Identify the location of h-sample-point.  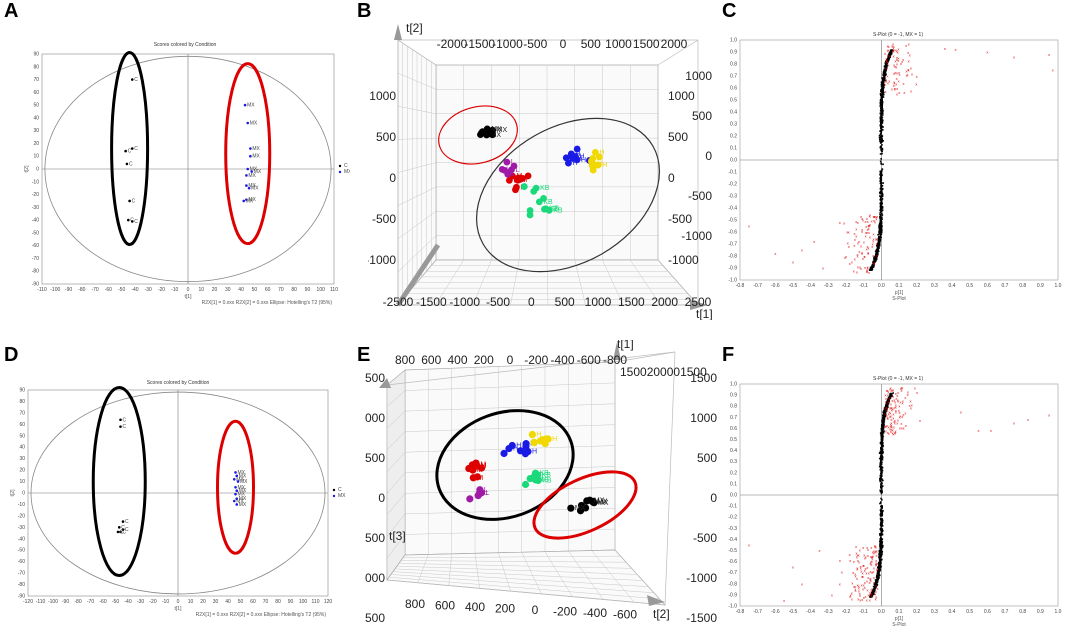
(566, 158).